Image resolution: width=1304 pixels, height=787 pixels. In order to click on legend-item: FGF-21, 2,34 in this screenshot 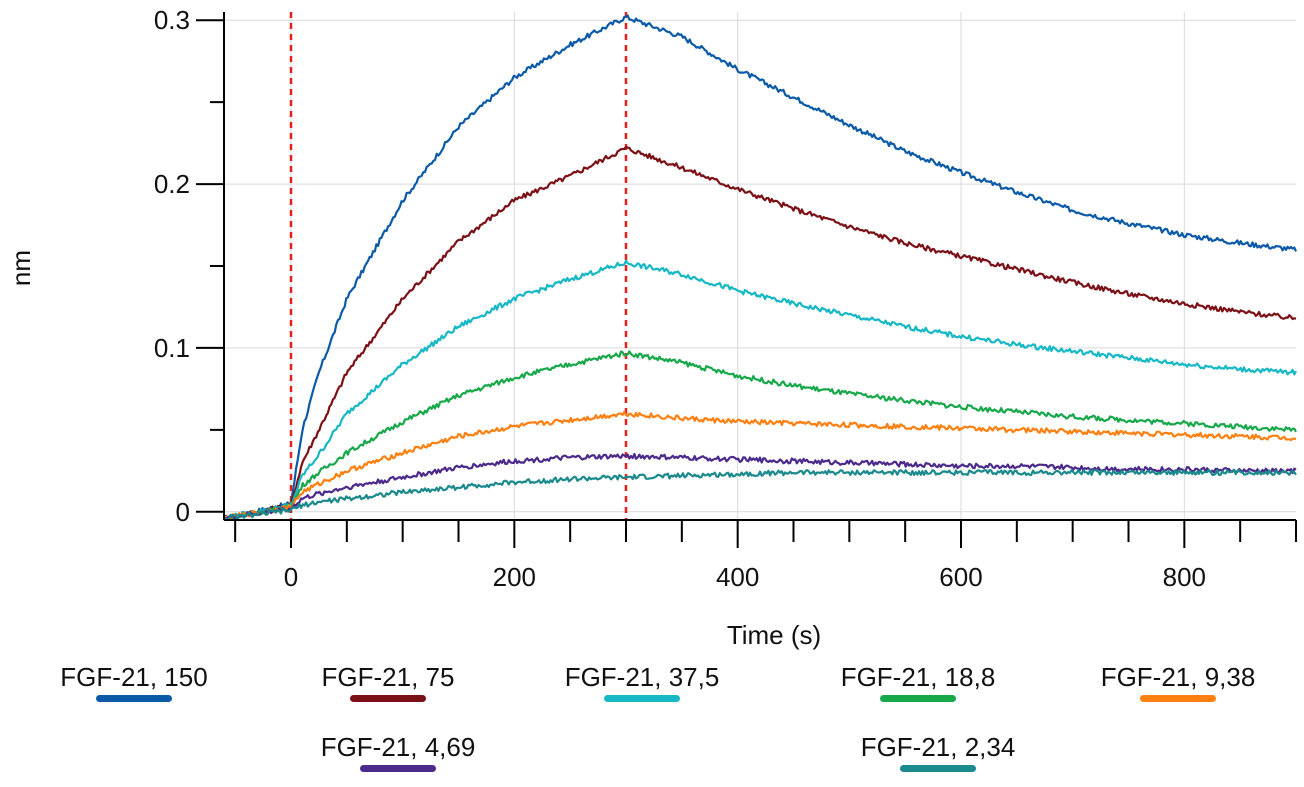, I will do `click(938, 752)`.